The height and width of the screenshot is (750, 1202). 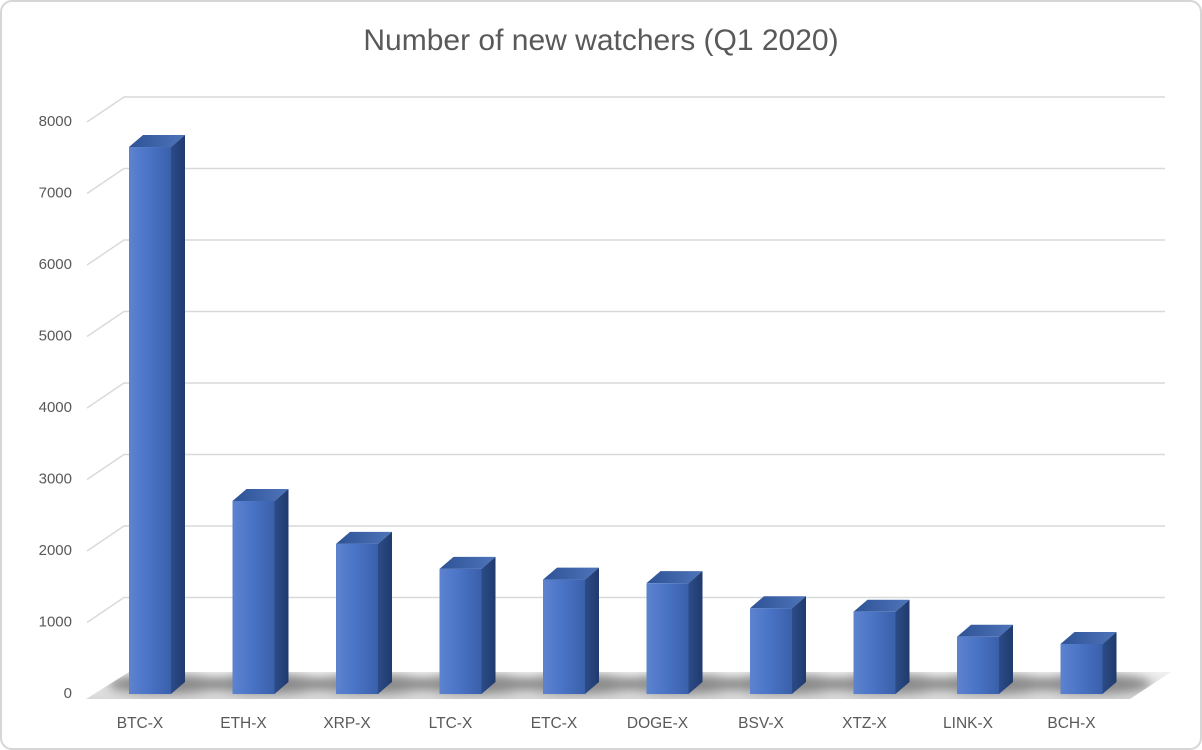 What do you see at coordinates (140, 723) in the screenshot?
I see `category-label: BTC-X` at bounding box center [140, 723].